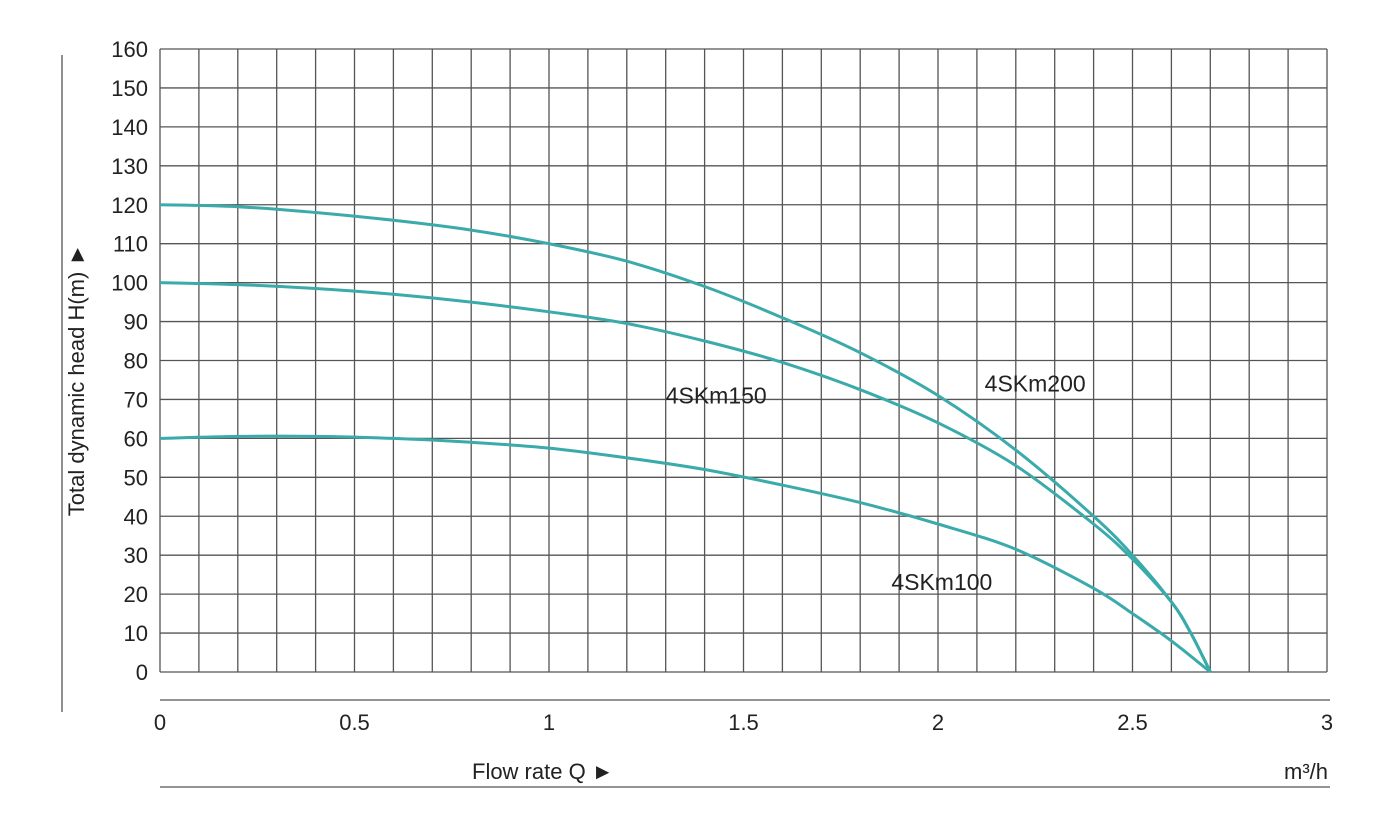  What do you see at coordinates (129, 88) in the screenshot?
I see `y-tick-label: 150` at bounding box center [129, 88].